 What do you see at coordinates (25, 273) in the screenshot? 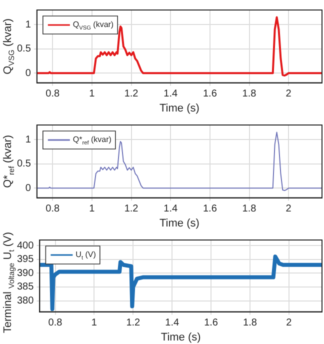
I see `y-tick-label: 390` at bounding box center [25, 273].